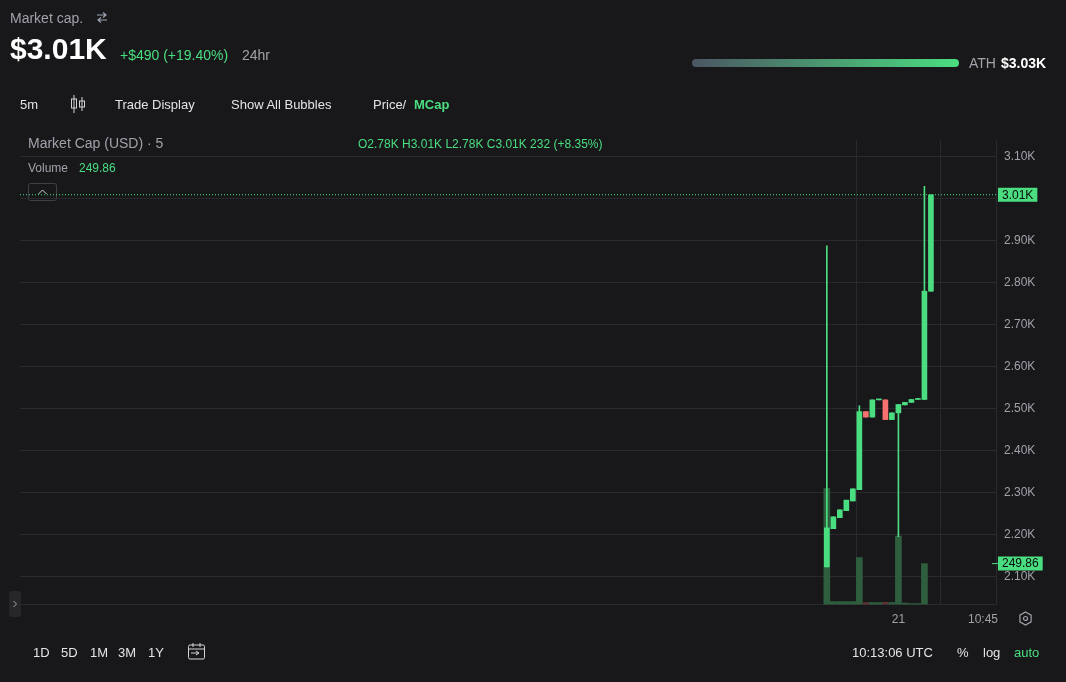 The width and height of the screenshot is (1066, 682). I want to click on text: Price/, so click(390, 104).